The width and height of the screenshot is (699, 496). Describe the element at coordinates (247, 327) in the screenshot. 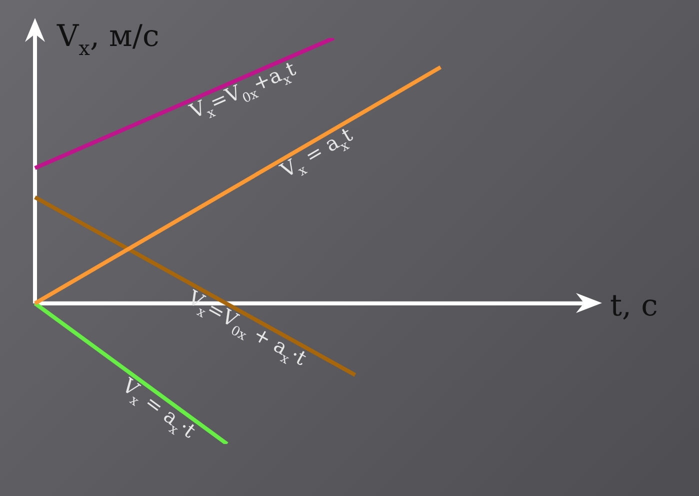

I see `text: Vx=V0x + ax·t` at that location.